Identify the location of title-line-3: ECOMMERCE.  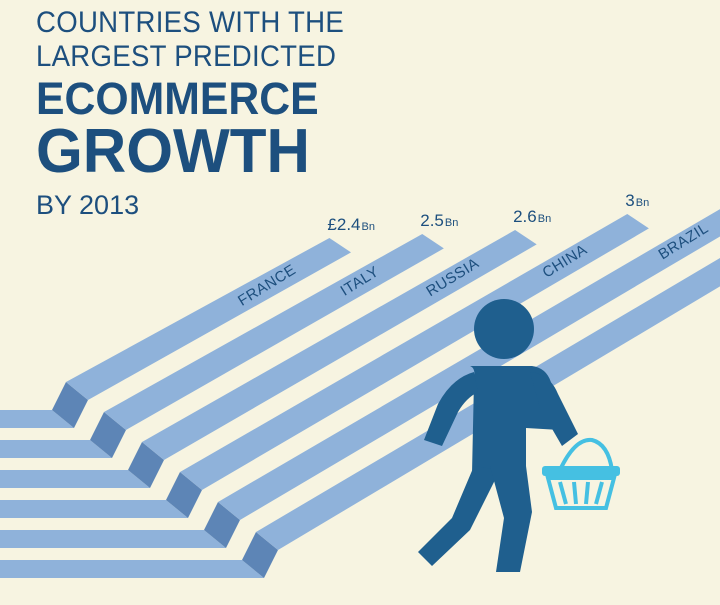
(177, 98).